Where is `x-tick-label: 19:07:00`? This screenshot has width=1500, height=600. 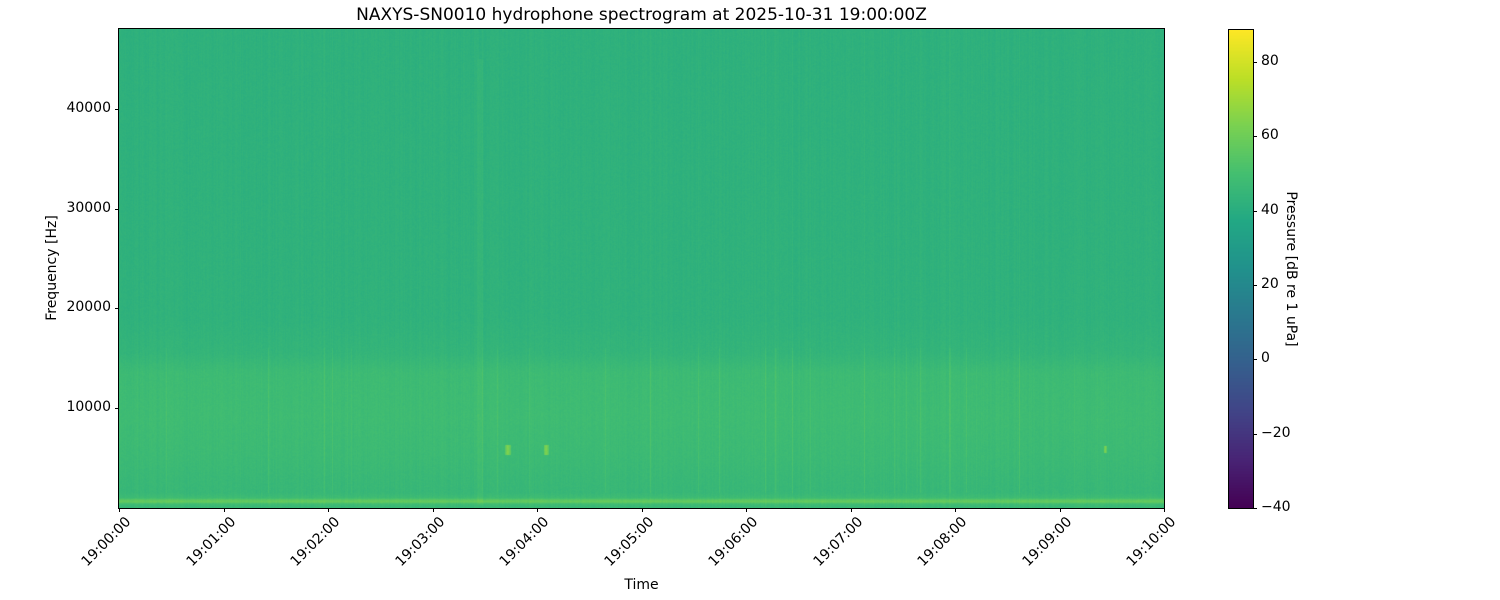
x-tick-label: 19:07:00 is located at coordinates (838, 542).